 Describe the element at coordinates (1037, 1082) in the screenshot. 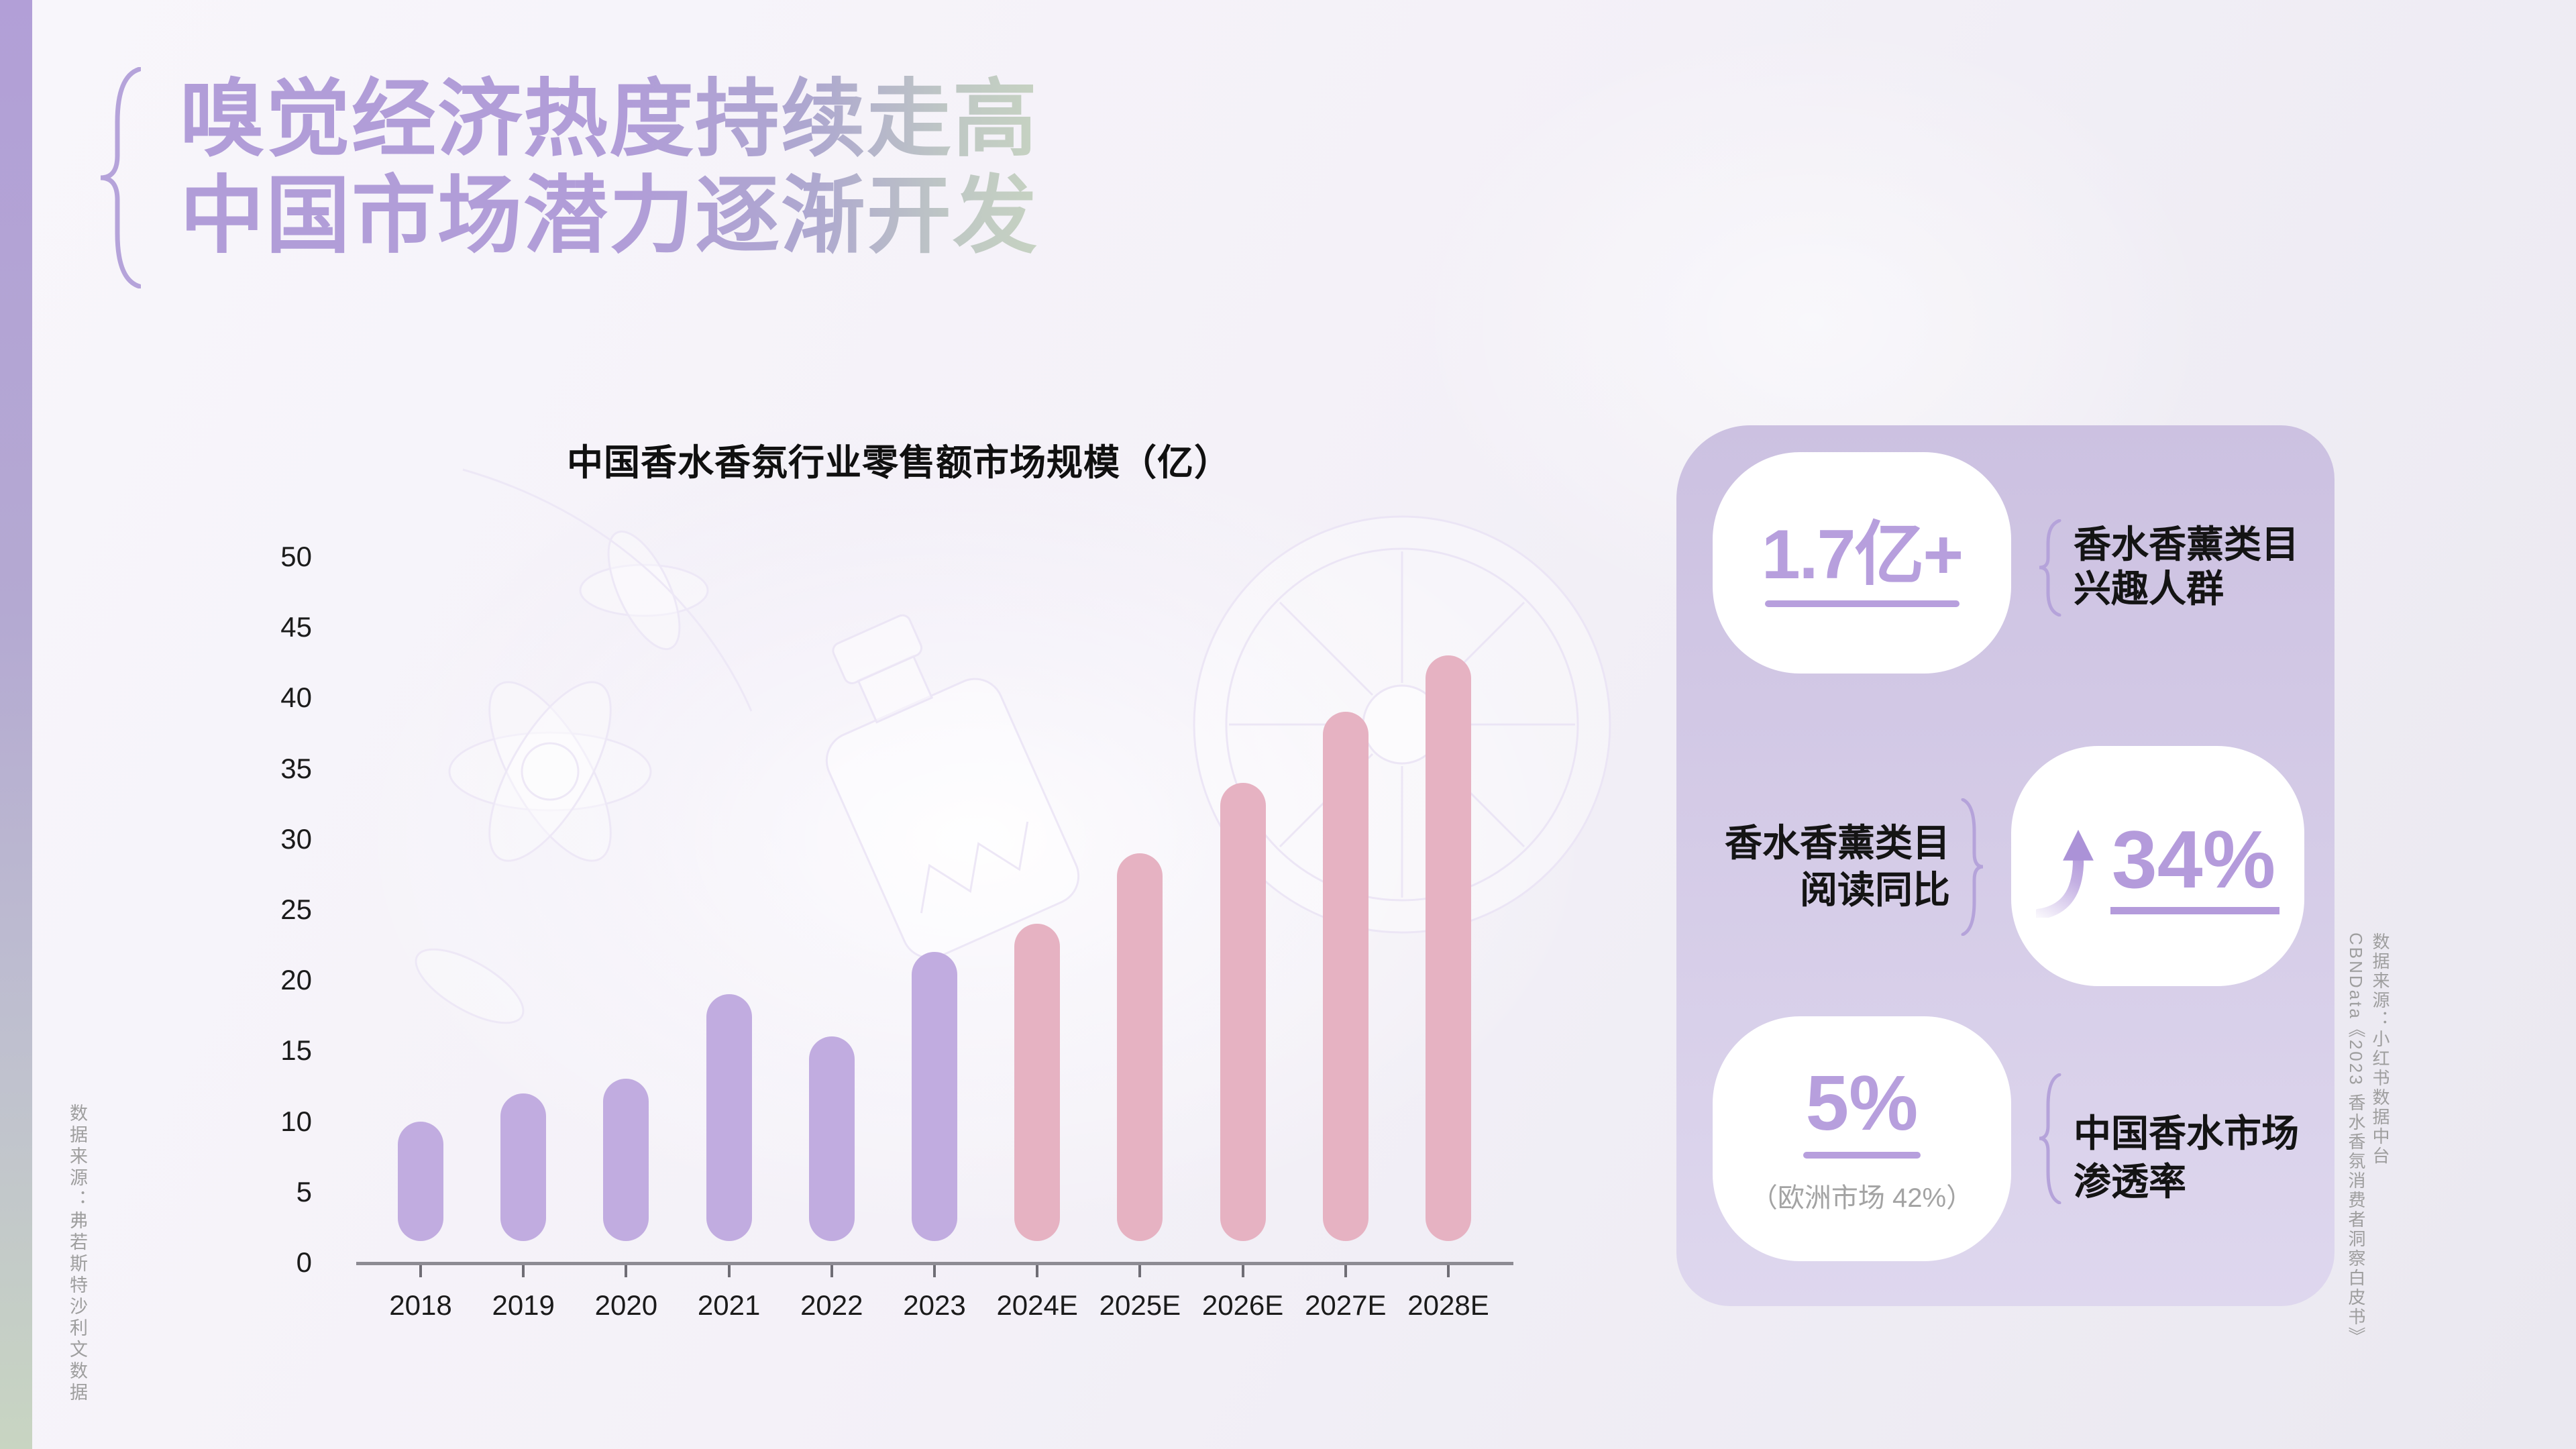

I see `bar-2024E` at that location.